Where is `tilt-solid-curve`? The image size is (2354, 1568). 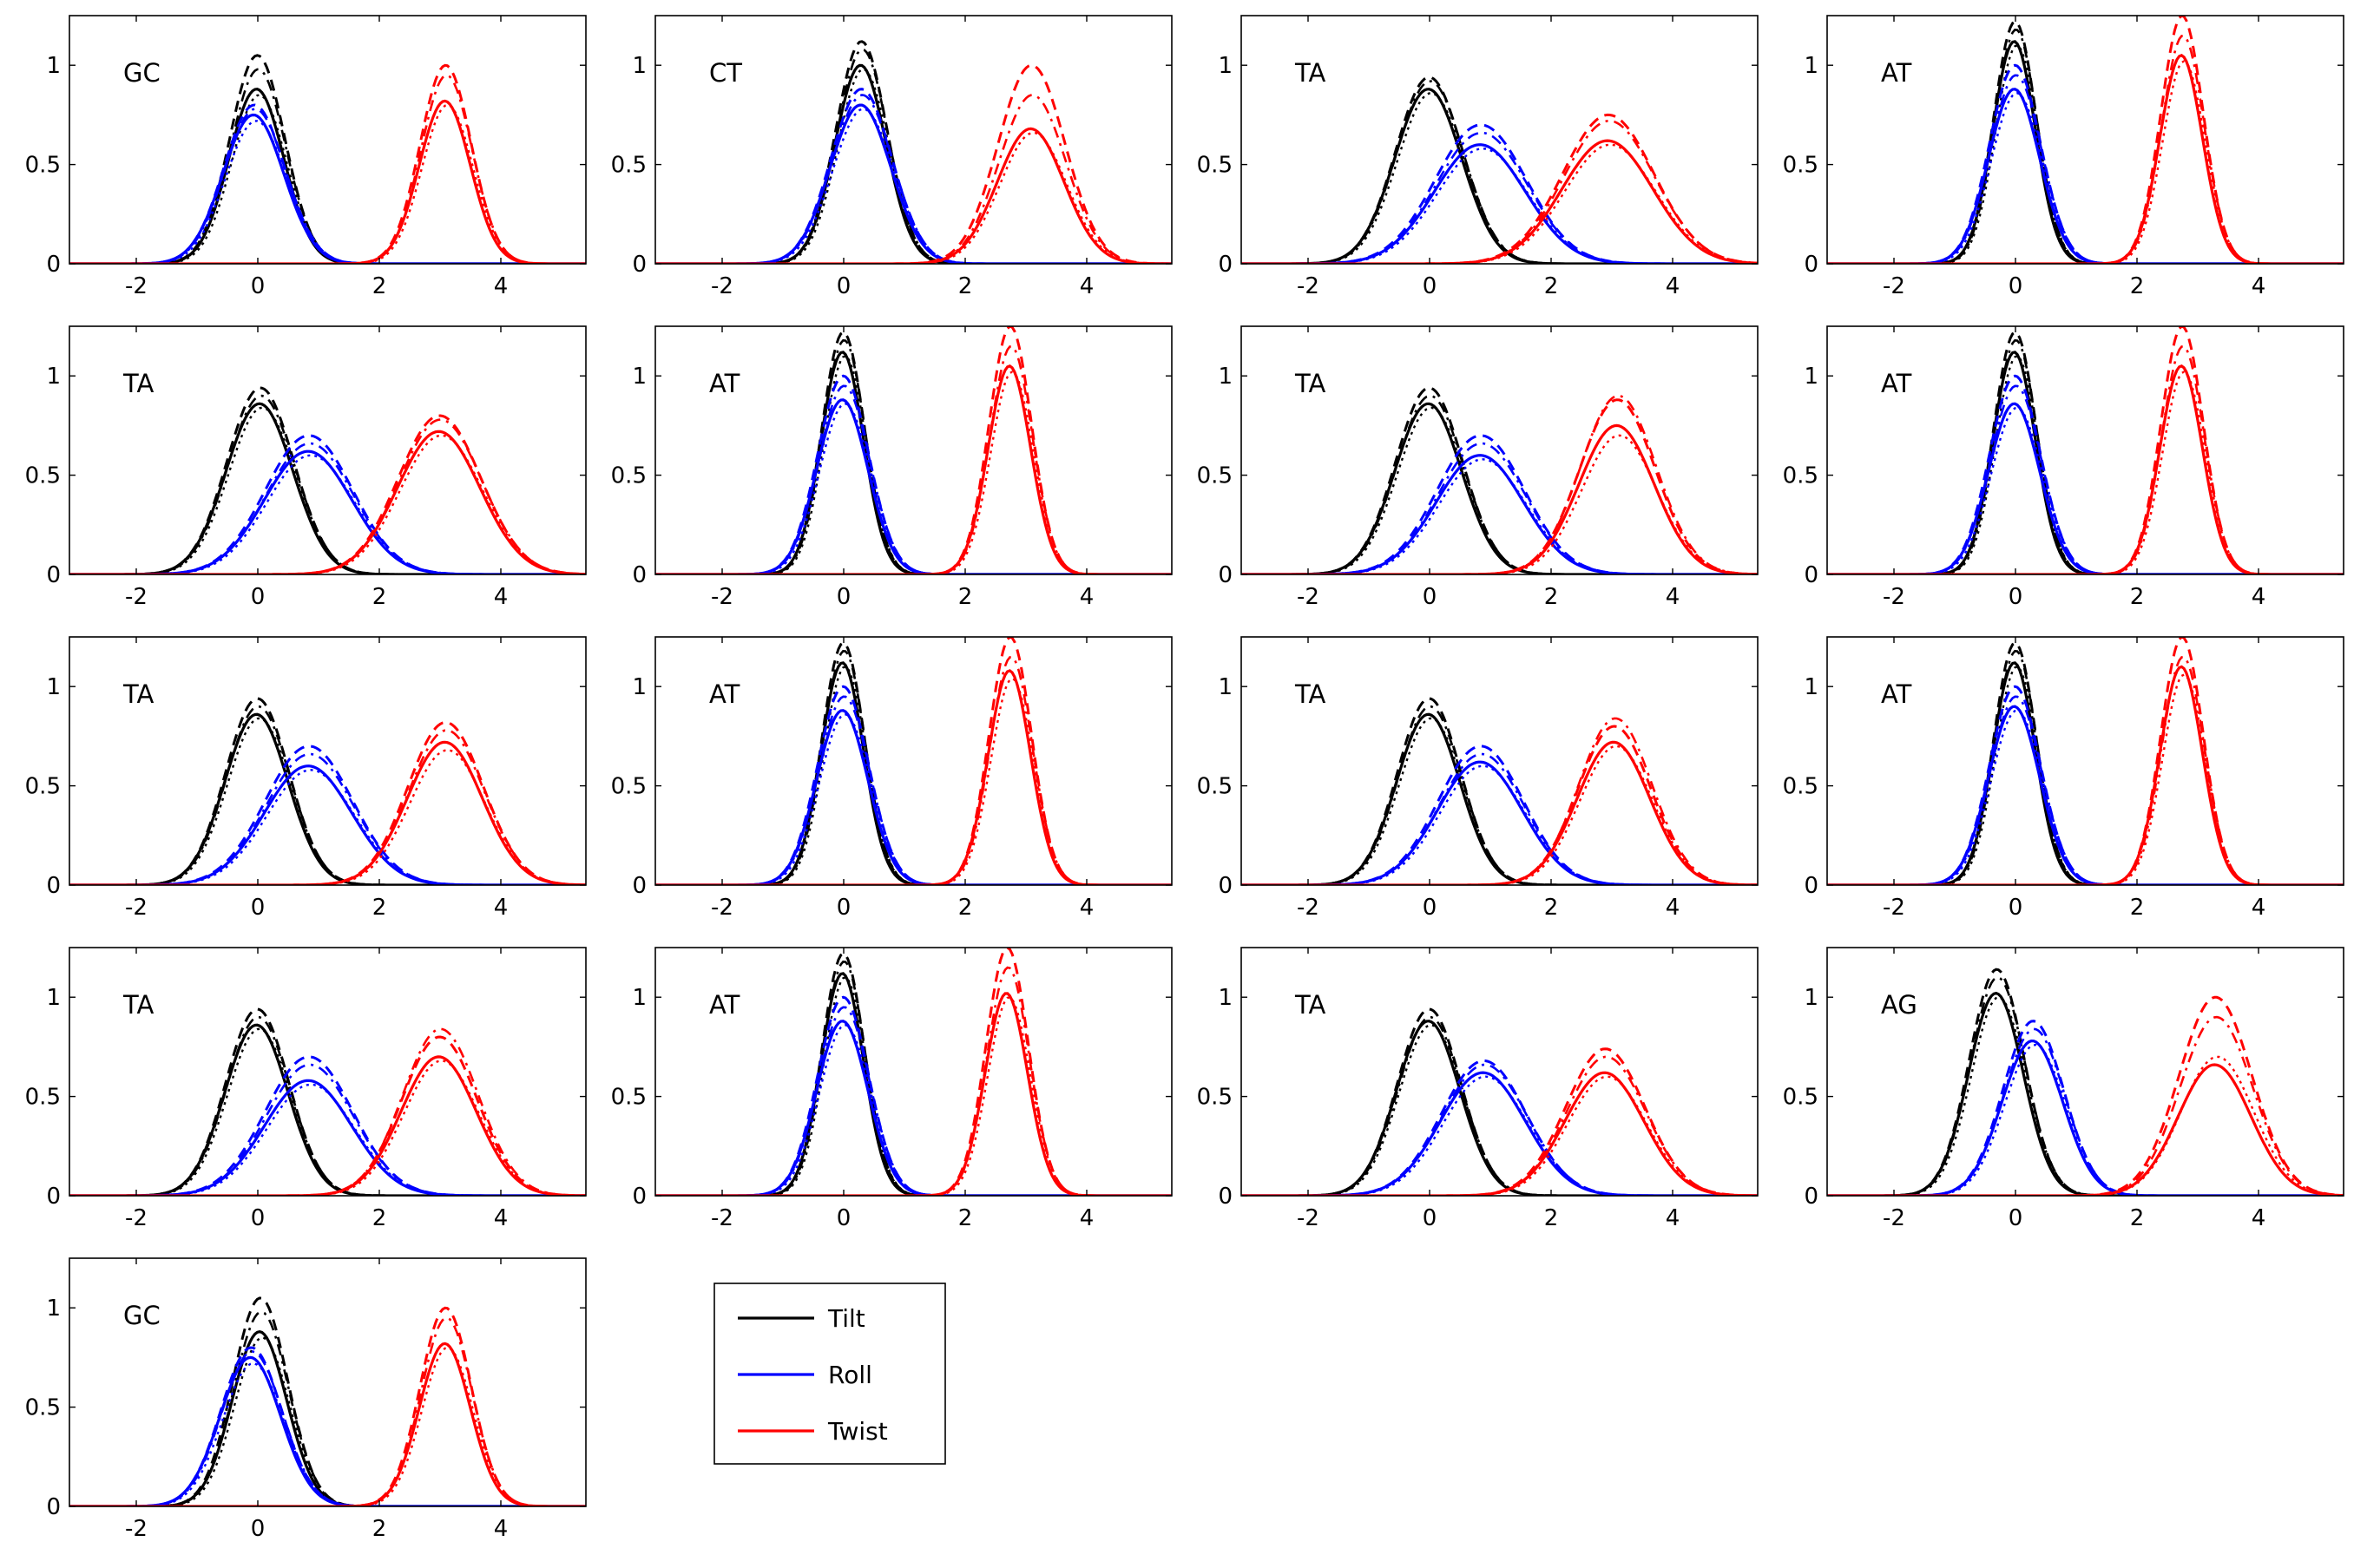
tilt-solid-curve is located at coordinates (1499, 176).